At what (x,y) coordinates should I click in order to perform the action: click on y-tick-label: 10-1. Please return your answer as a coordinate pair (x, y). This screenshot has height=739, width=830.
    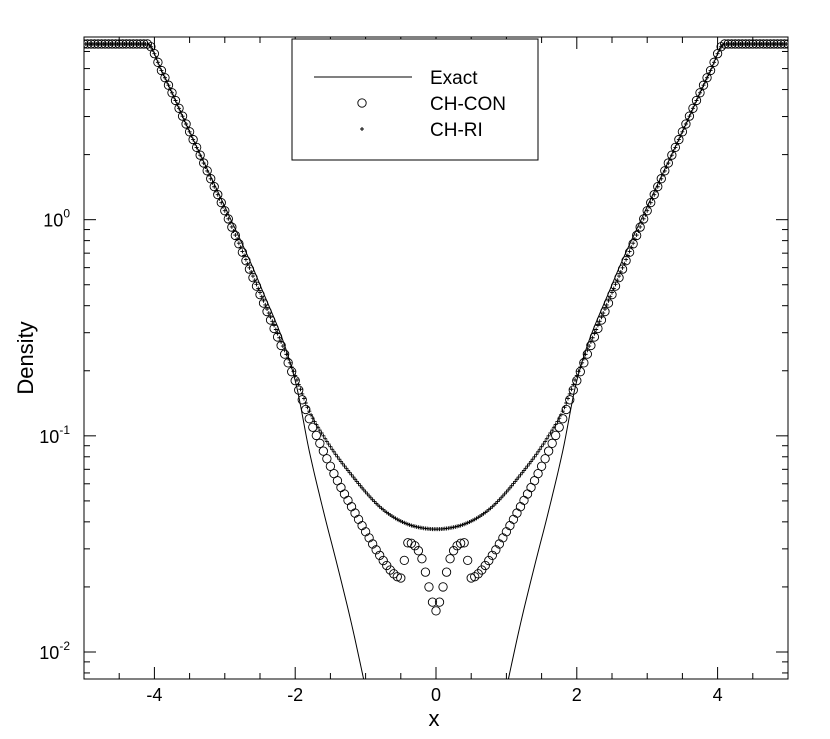
    Looking at the image, I should click on (54, 435).